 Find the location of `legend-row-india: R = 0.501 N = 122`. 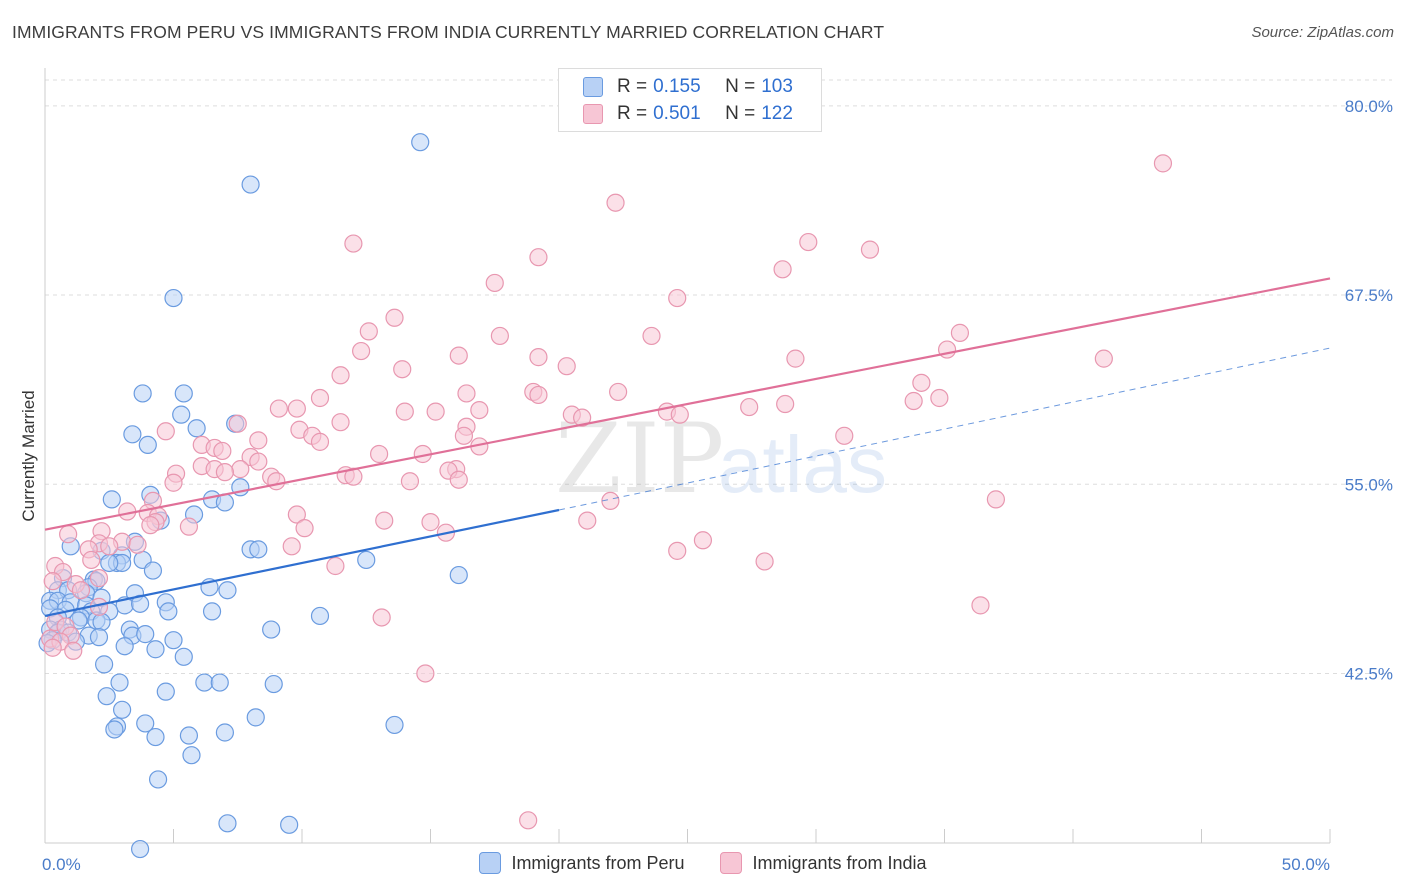

legend-row-india: R = 0.501 N = 122 is located at coordinates (688, 114).